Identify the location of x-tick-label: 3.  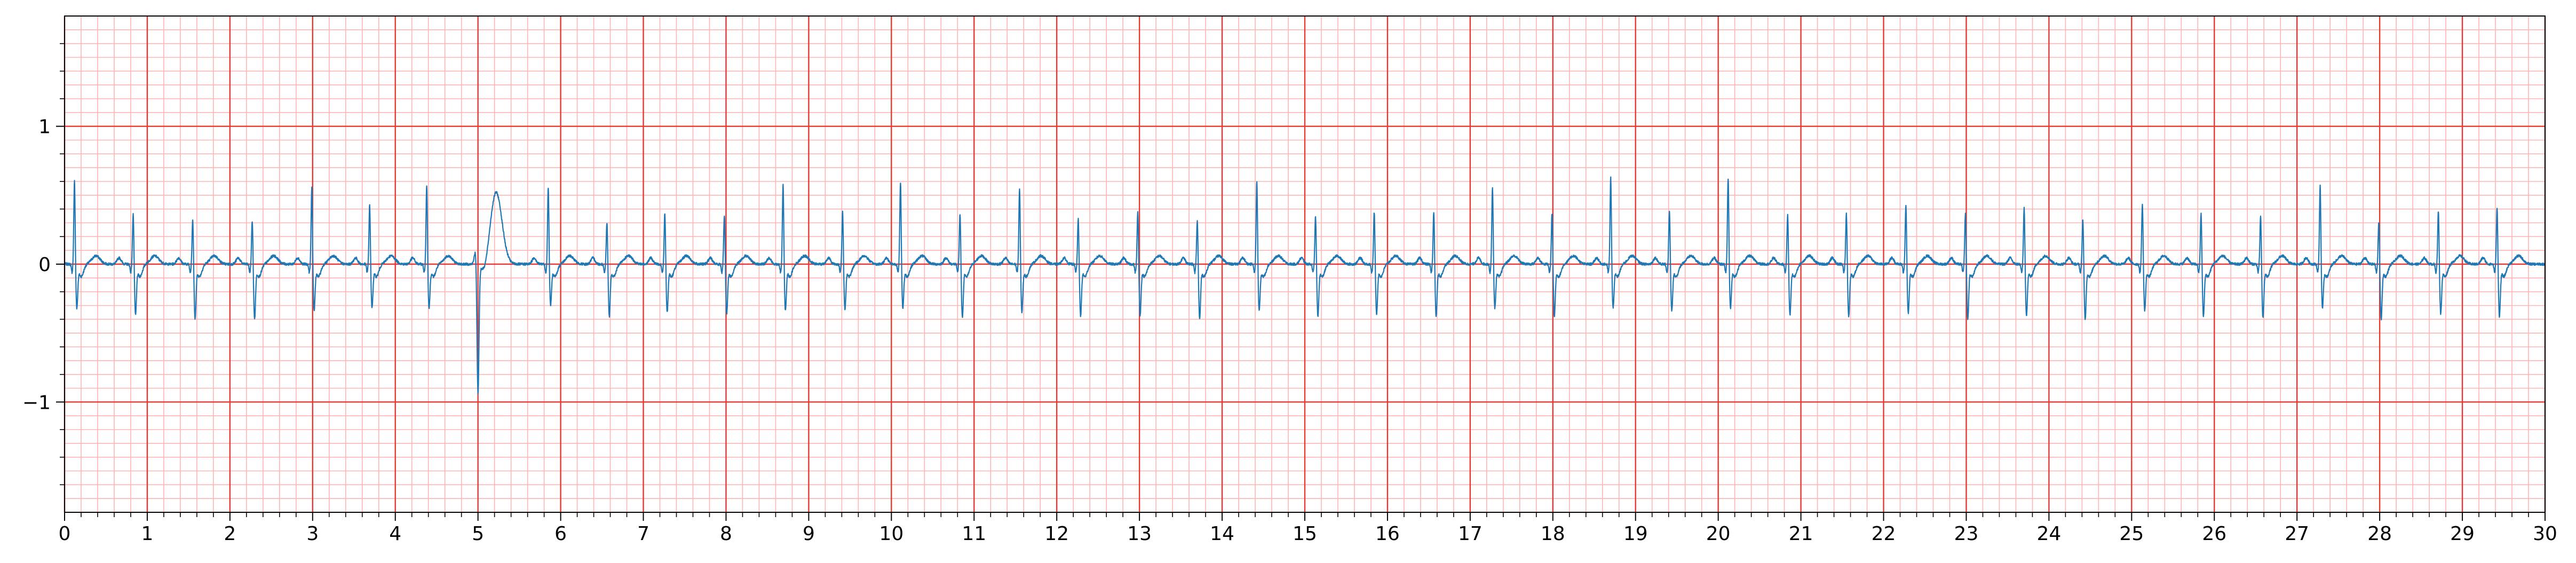
(312, 534).